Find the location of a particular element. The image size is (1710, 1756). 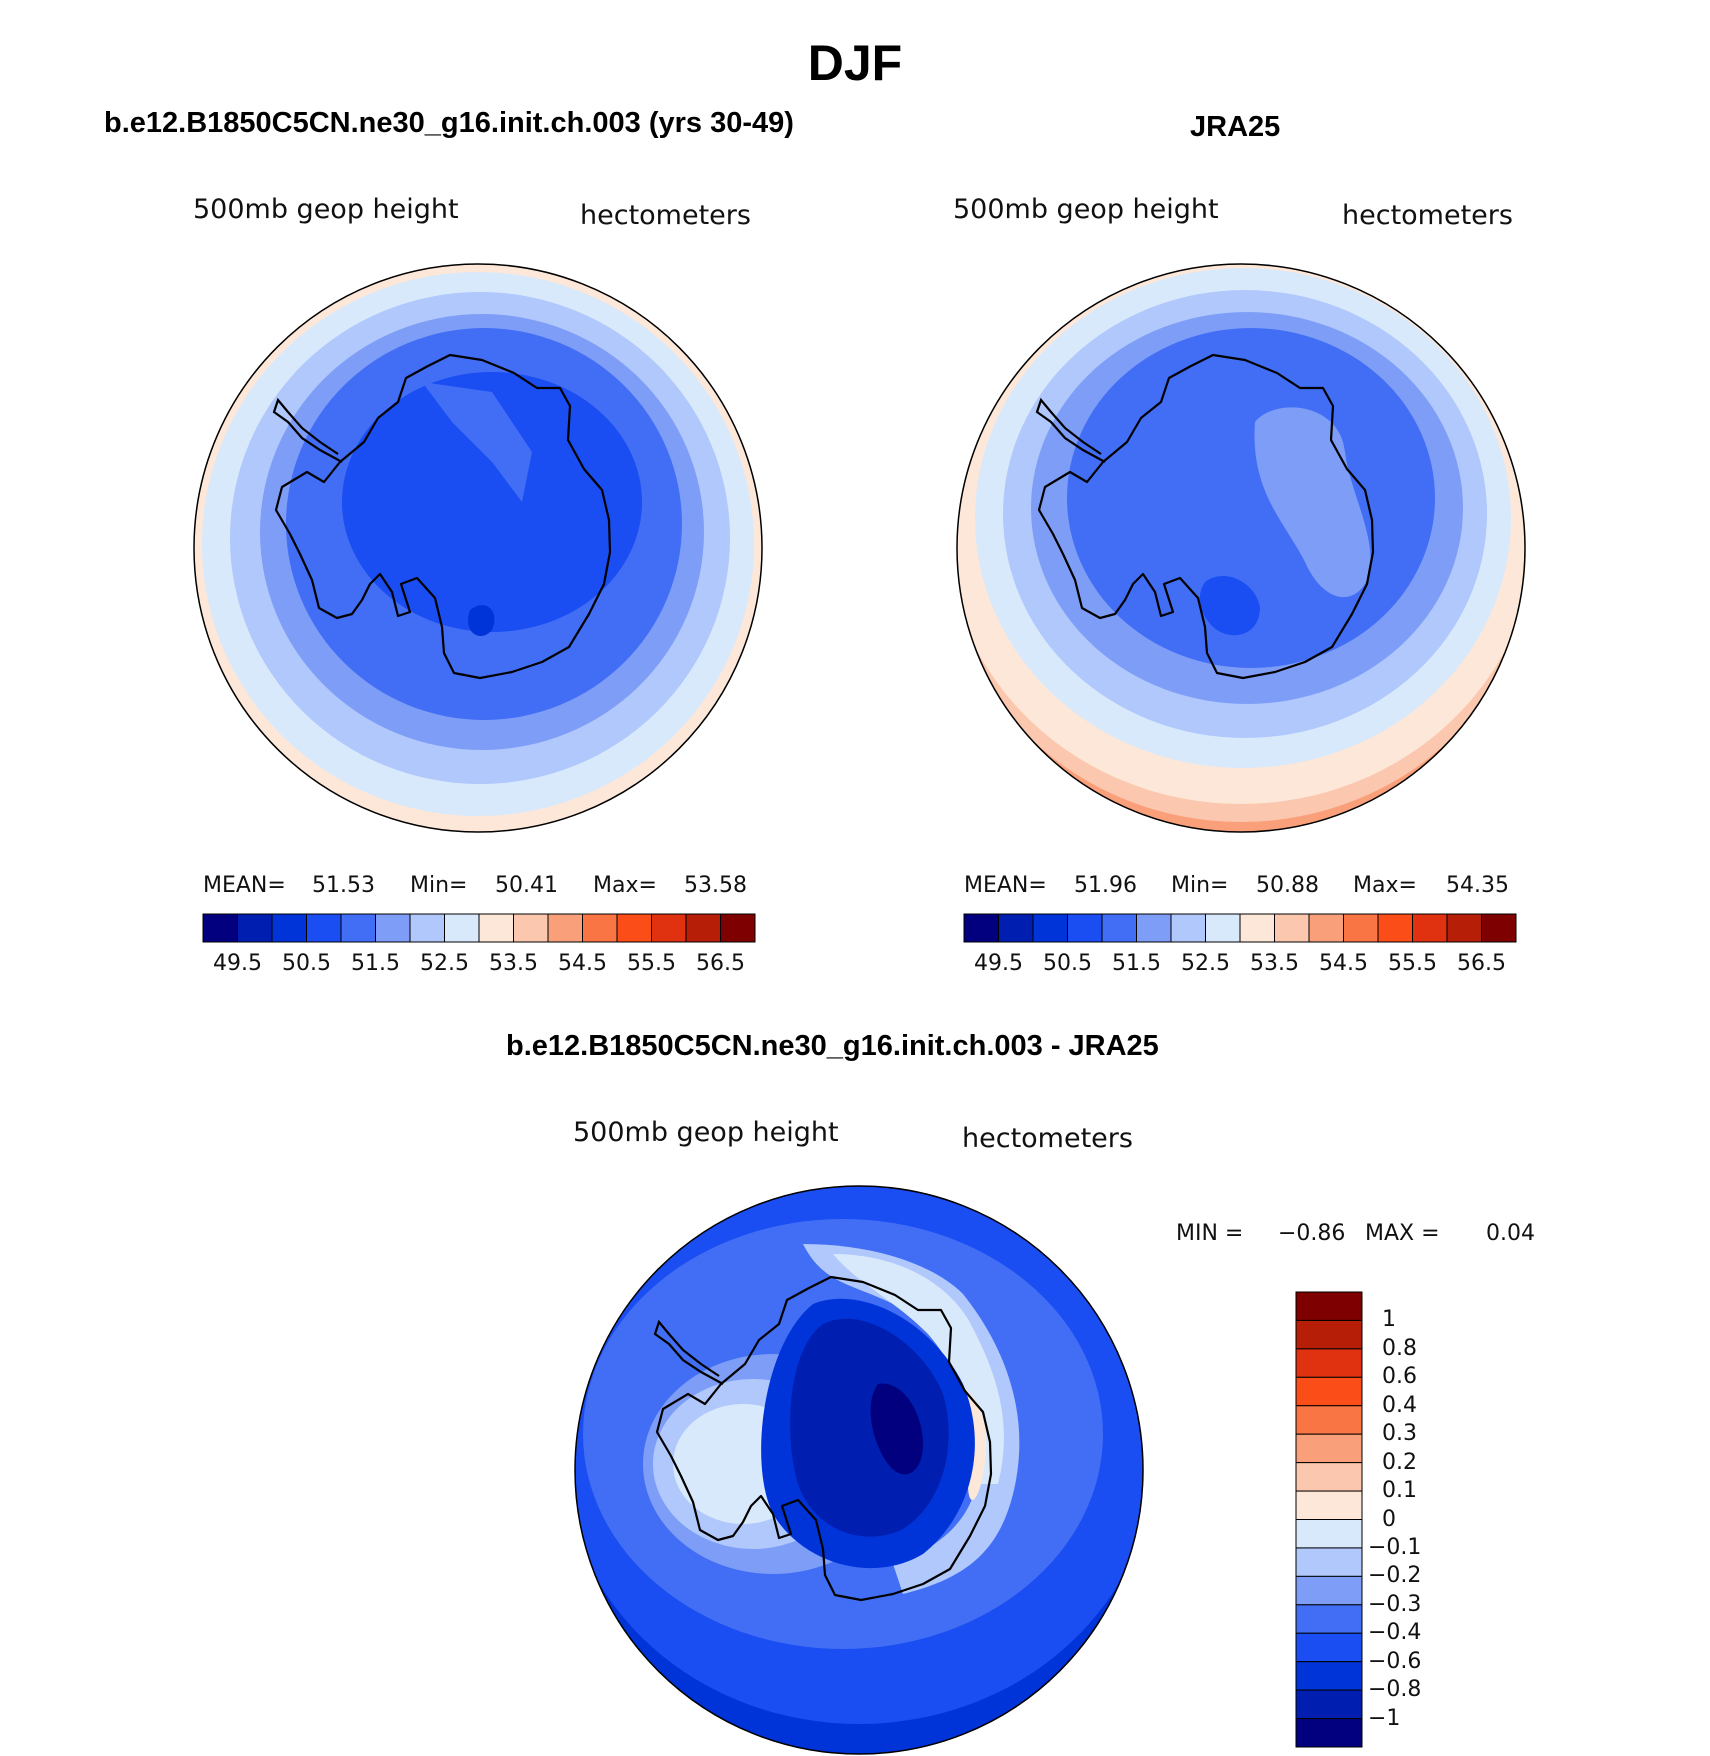

panel-1-map-border is located at coordinates (478, 548).